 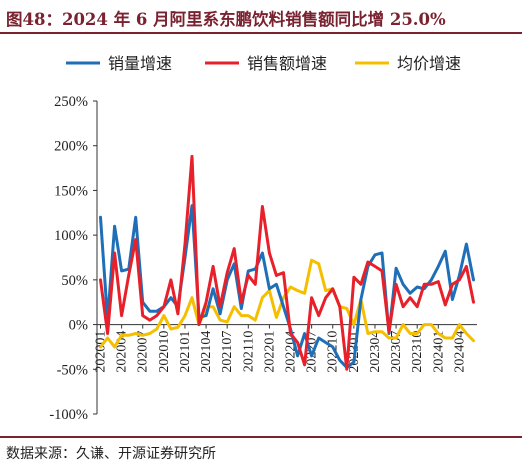 I want to click on legend-label-1: 销售额增速, so click(x=287, y=63).